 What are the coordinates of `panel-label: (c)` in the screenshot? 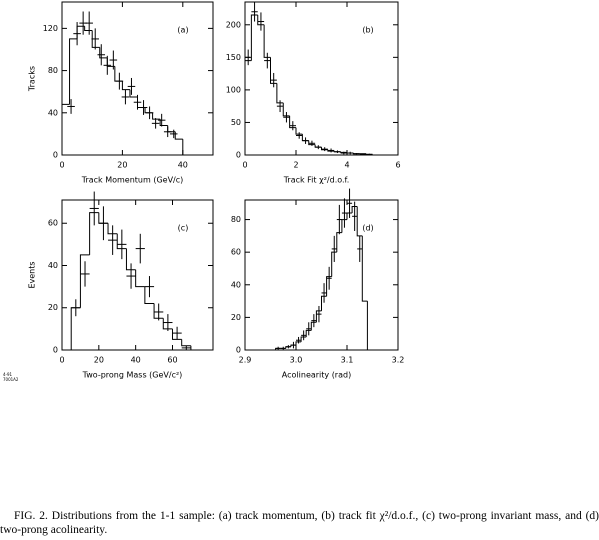 It's located at (183, 228).